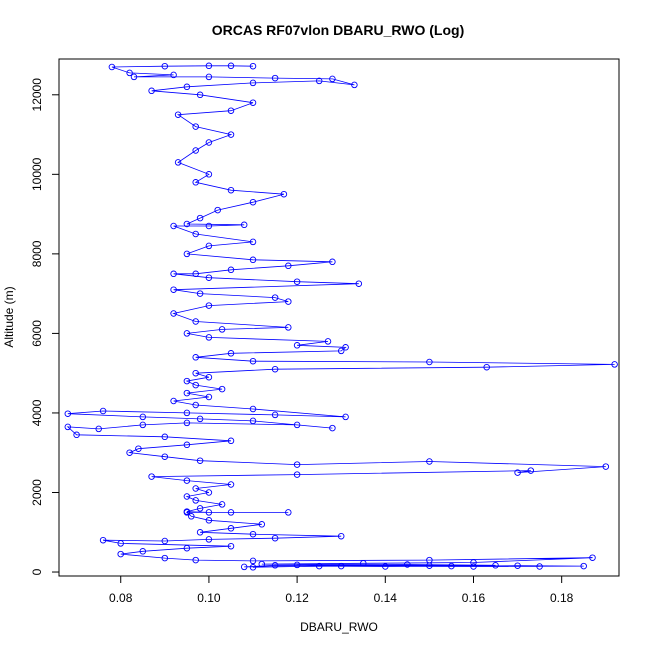  What do you see at coordinates (121, 598) in the screenshot?
I see `x-tick-label: 0.08` at bounding box center [121, 598].